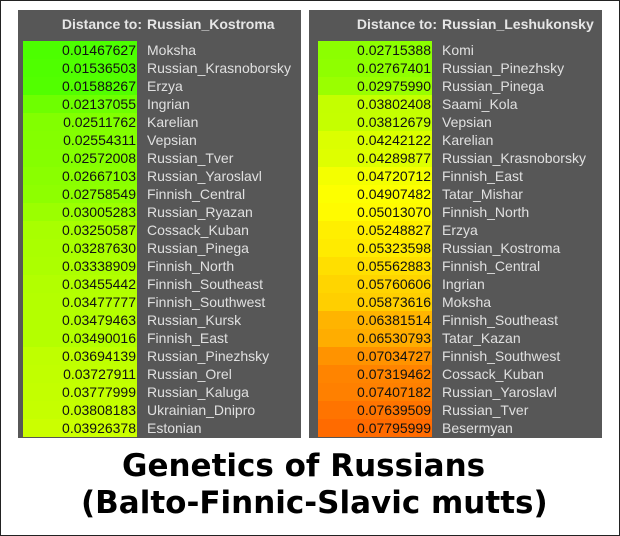 Image resolution: width=620 pixels, height=536 pixels. What do you see at coordinates (80, 50) in the screenshot?
I see `distance-value: 0.01467627` at bounding box center [80, 50].